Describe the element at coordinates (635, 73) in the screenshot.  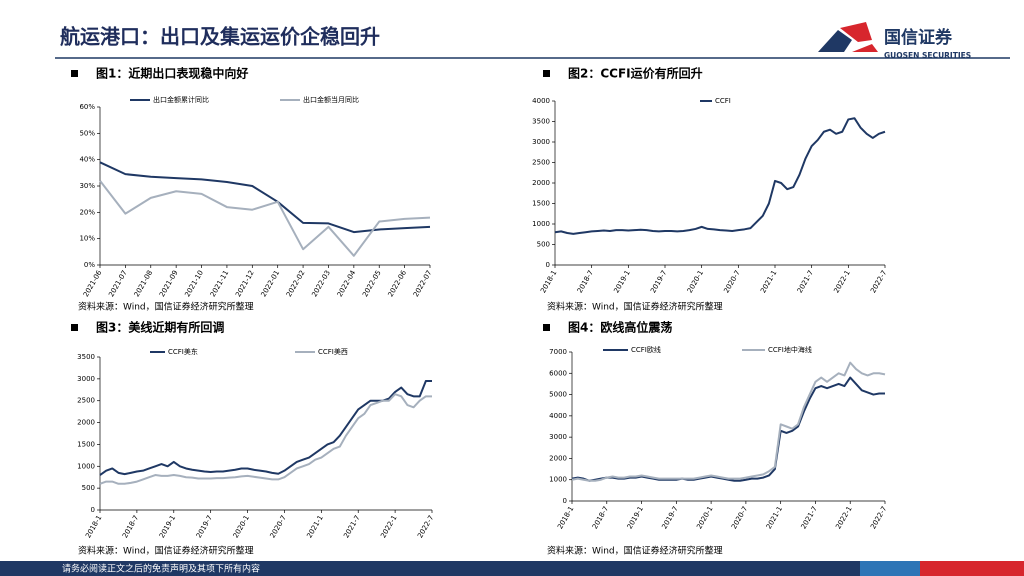
I see `panel-title: 图2：CCFI运价有所回升` at that location.